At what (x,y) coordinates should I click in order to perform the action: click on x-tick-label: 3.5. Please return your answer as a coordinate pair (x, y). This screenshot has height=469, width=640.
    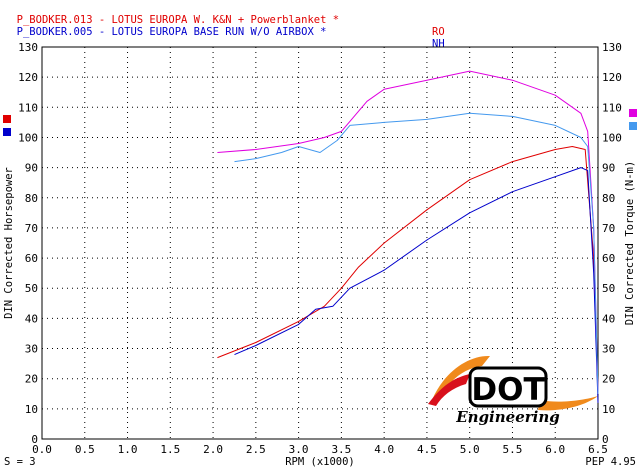
    Looking at the image, I should click on (341, 449).